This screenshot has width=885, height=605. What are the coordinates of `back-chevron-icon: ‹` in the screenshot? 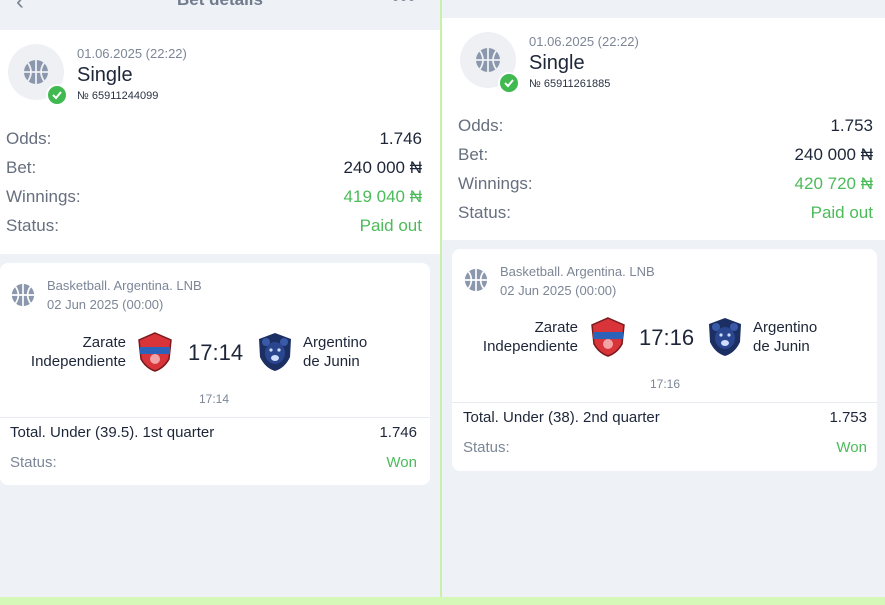 It's located at (20, 7).